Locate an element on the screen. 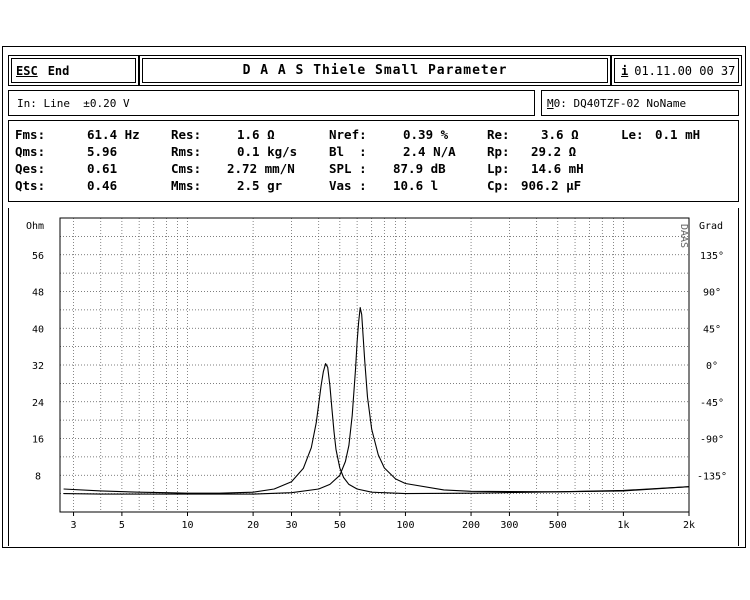  param-label: Qts: is located at coordinates (30, 185).